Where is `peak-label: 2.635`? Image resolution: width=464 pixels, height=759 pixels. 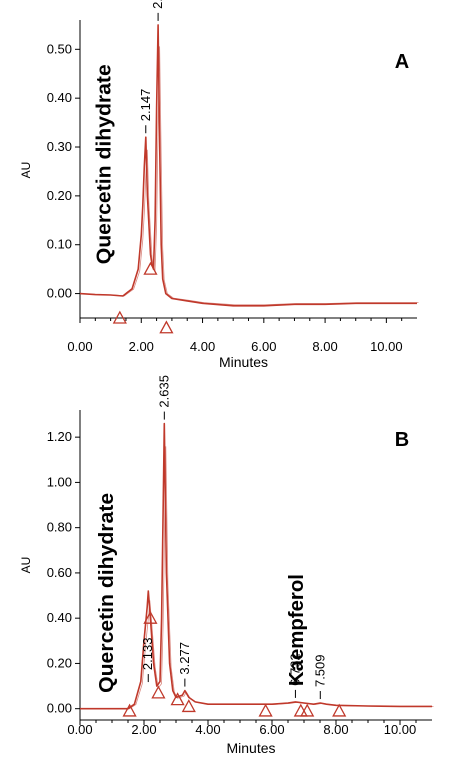
peak-label: 2.635 is located at coordinates (163, 391).